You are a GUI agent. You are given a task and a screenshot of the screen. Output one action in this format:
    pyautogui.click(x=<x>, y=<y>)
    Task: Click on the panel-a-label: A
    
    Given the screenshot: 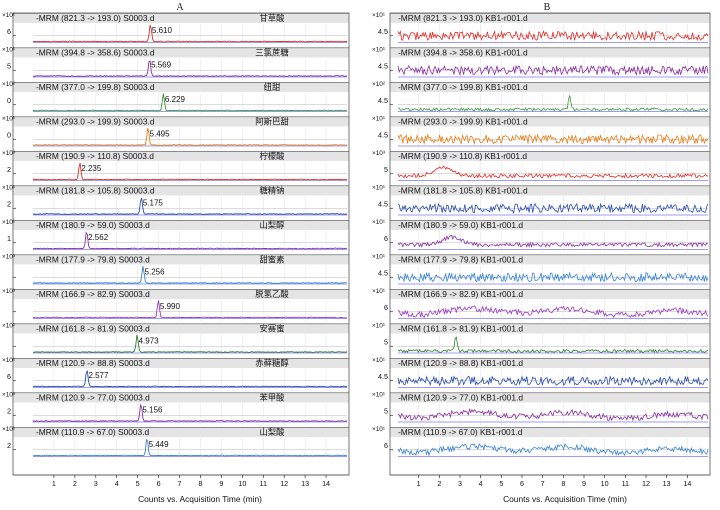 What is the action you would take?
    pyautogui.click(x=180, y=7)
    